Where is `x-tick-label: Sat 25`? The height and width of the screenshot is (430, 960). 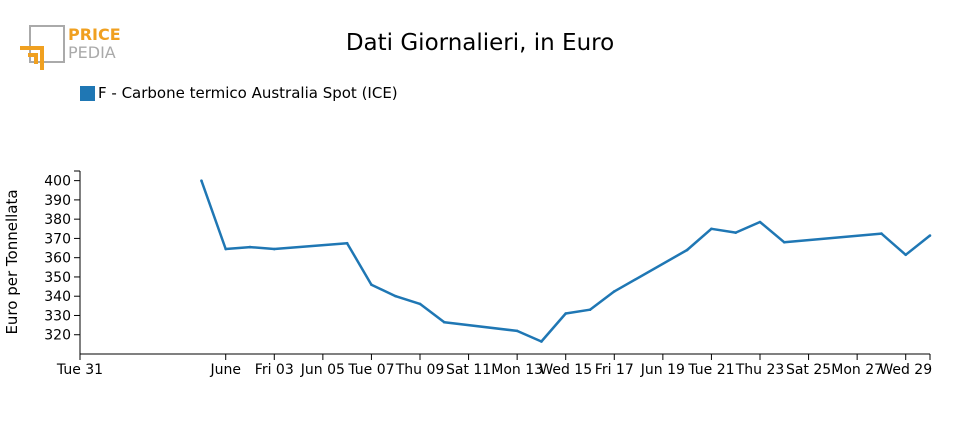
x-tick-label: Sat 25 is located at coordinates (808, 370).